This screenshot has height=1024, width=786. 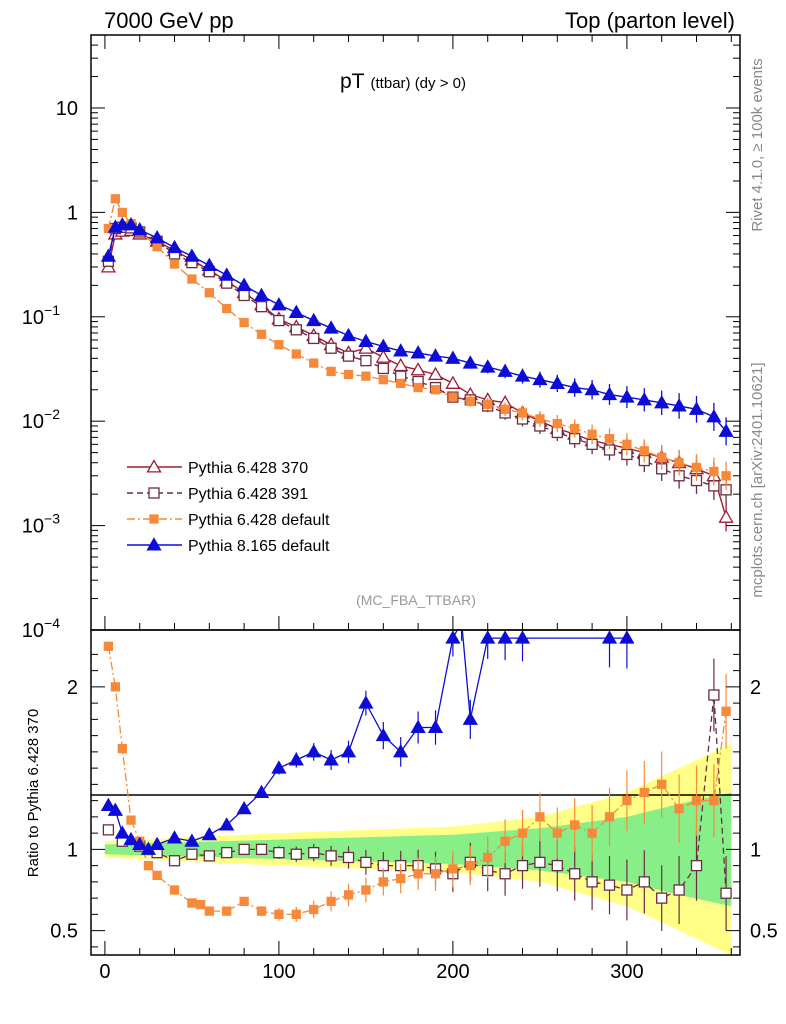 I want to click on legend-label: Pythia 6.428 370, so click(x=248, y=468).